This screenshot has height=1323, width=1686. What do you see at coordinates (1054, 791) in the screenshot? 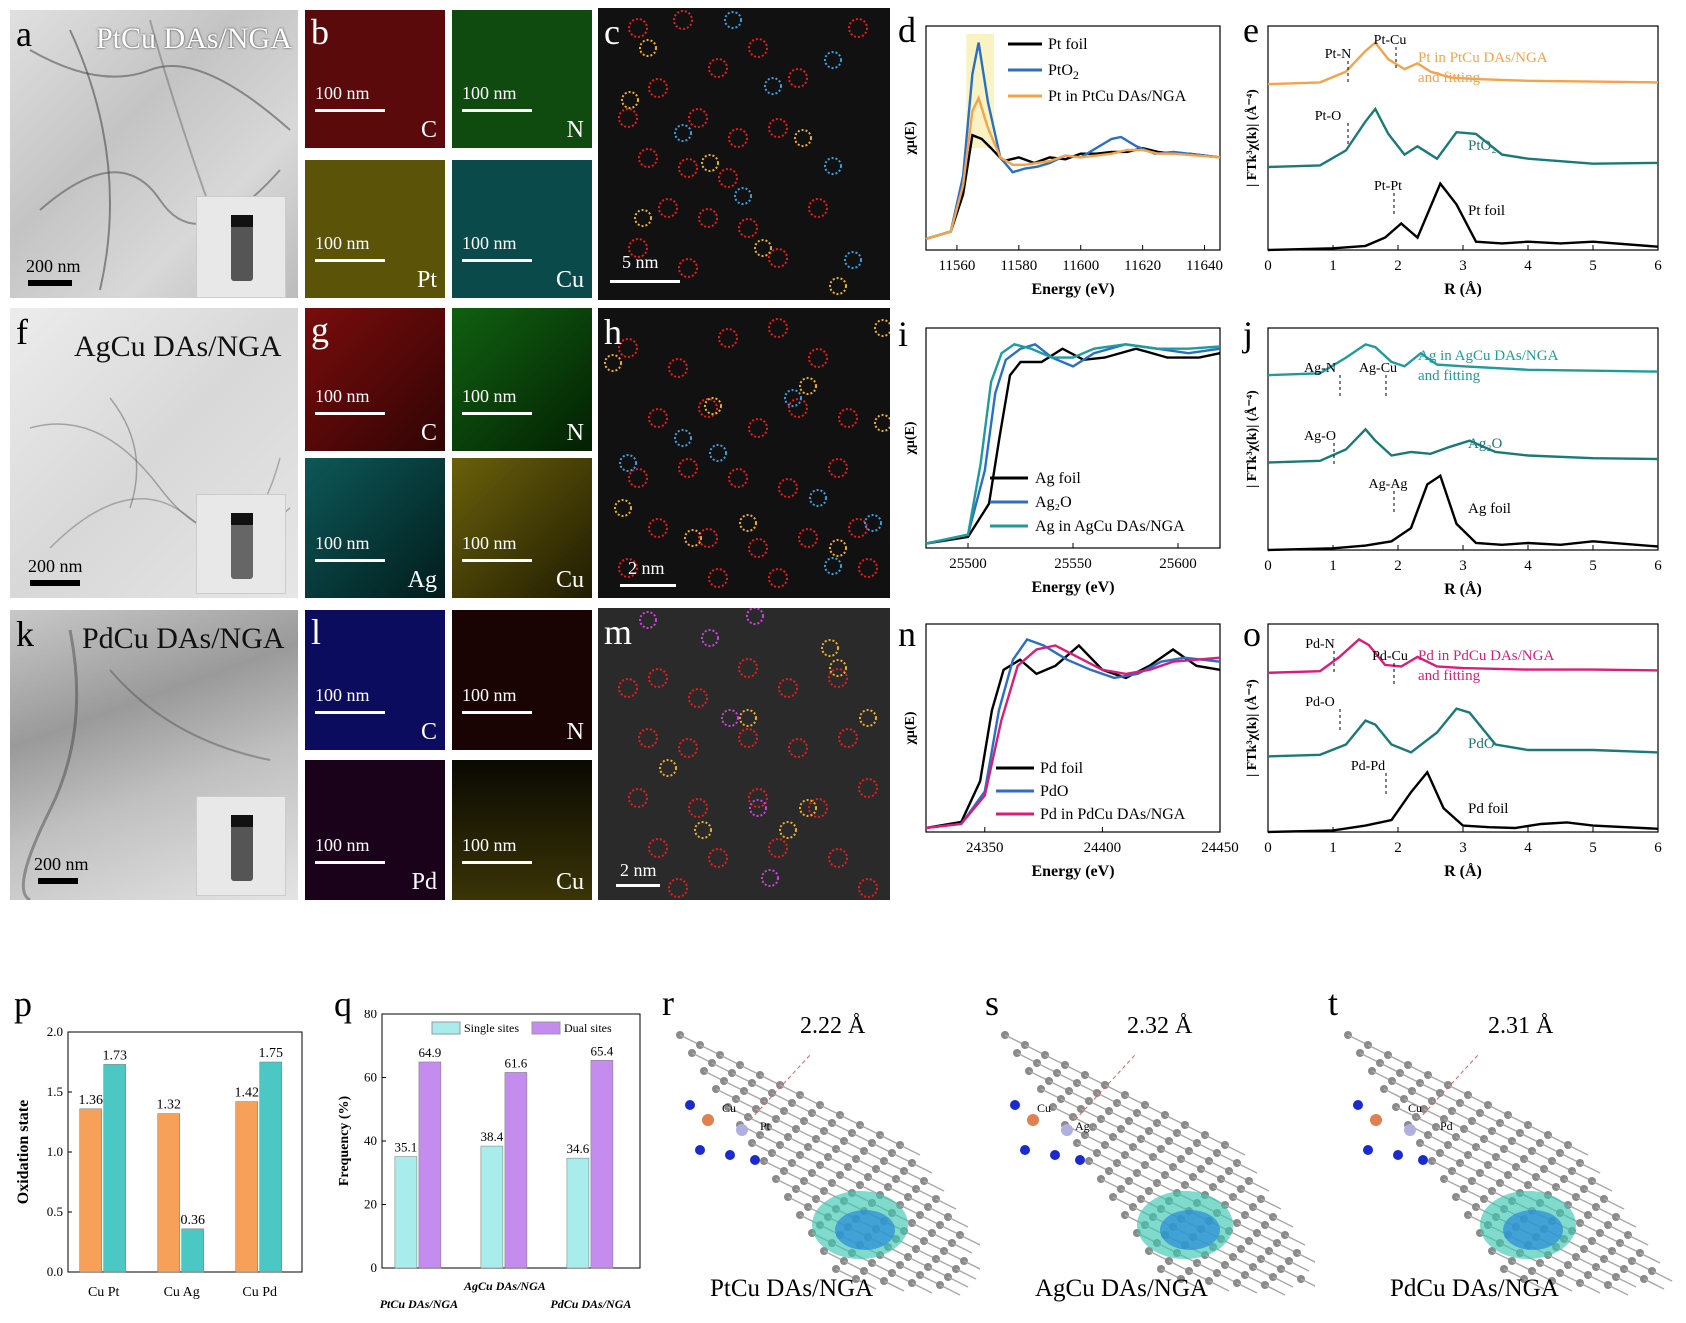
I see `legend-label: PdO` at bounding box center [1054, 791].